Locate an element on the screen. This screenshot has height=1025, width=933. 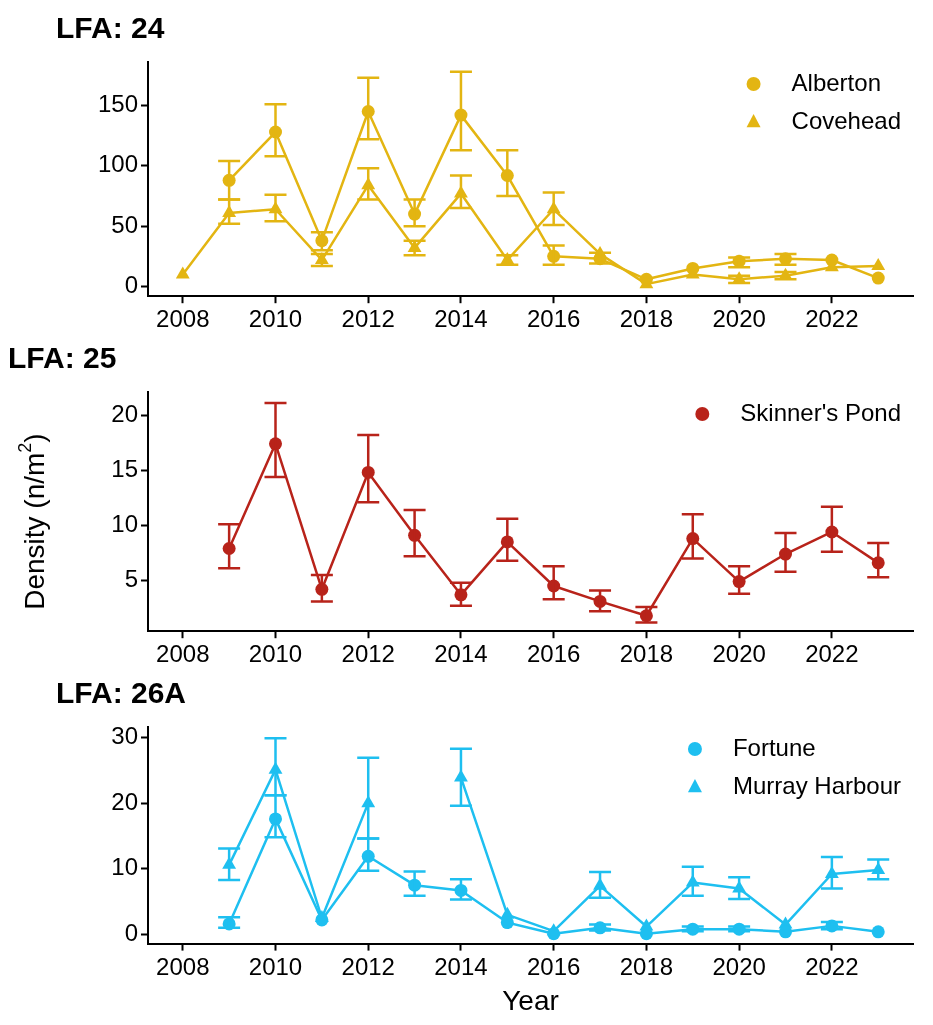
legend-label: Fortune is located at coordinates (774, 747).